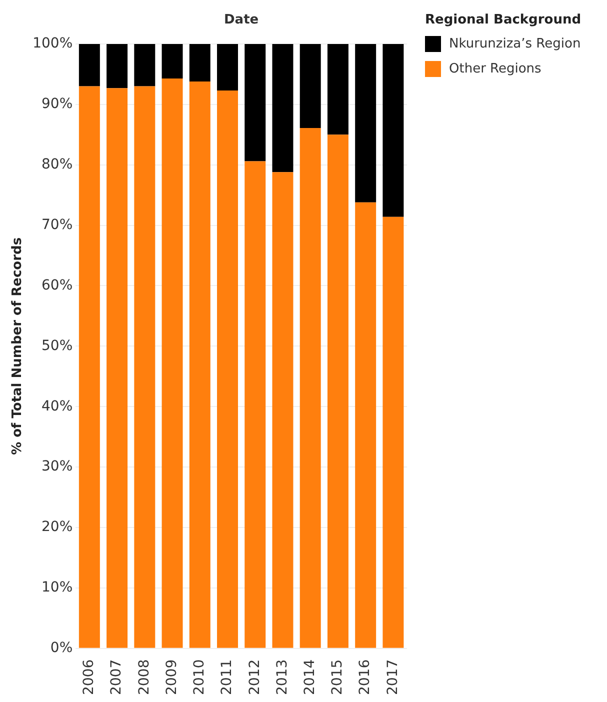  Describe the element at coordinates (57, 588) in the screenshot. I see `y-tick-label: 10%` at that location.